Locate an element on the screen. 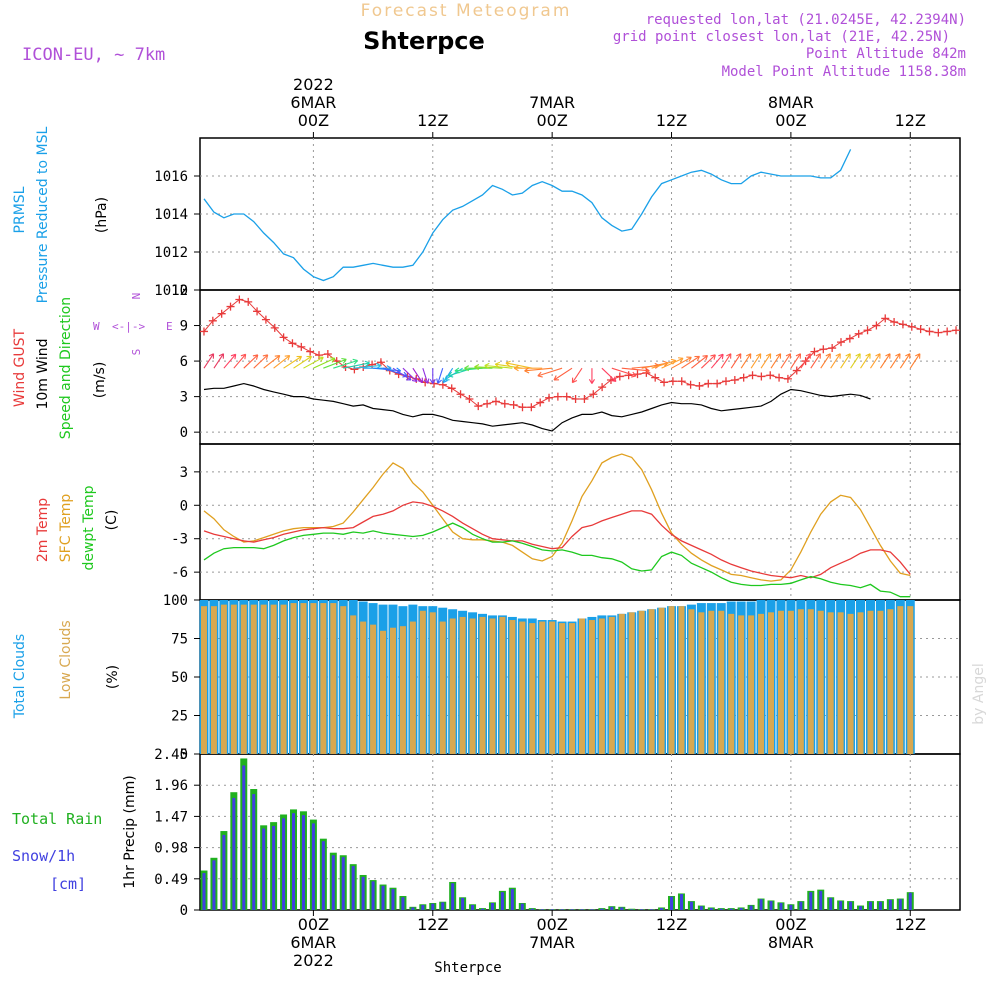  temp-2m-label: 2m Temp is located at coordinates (43, 530).